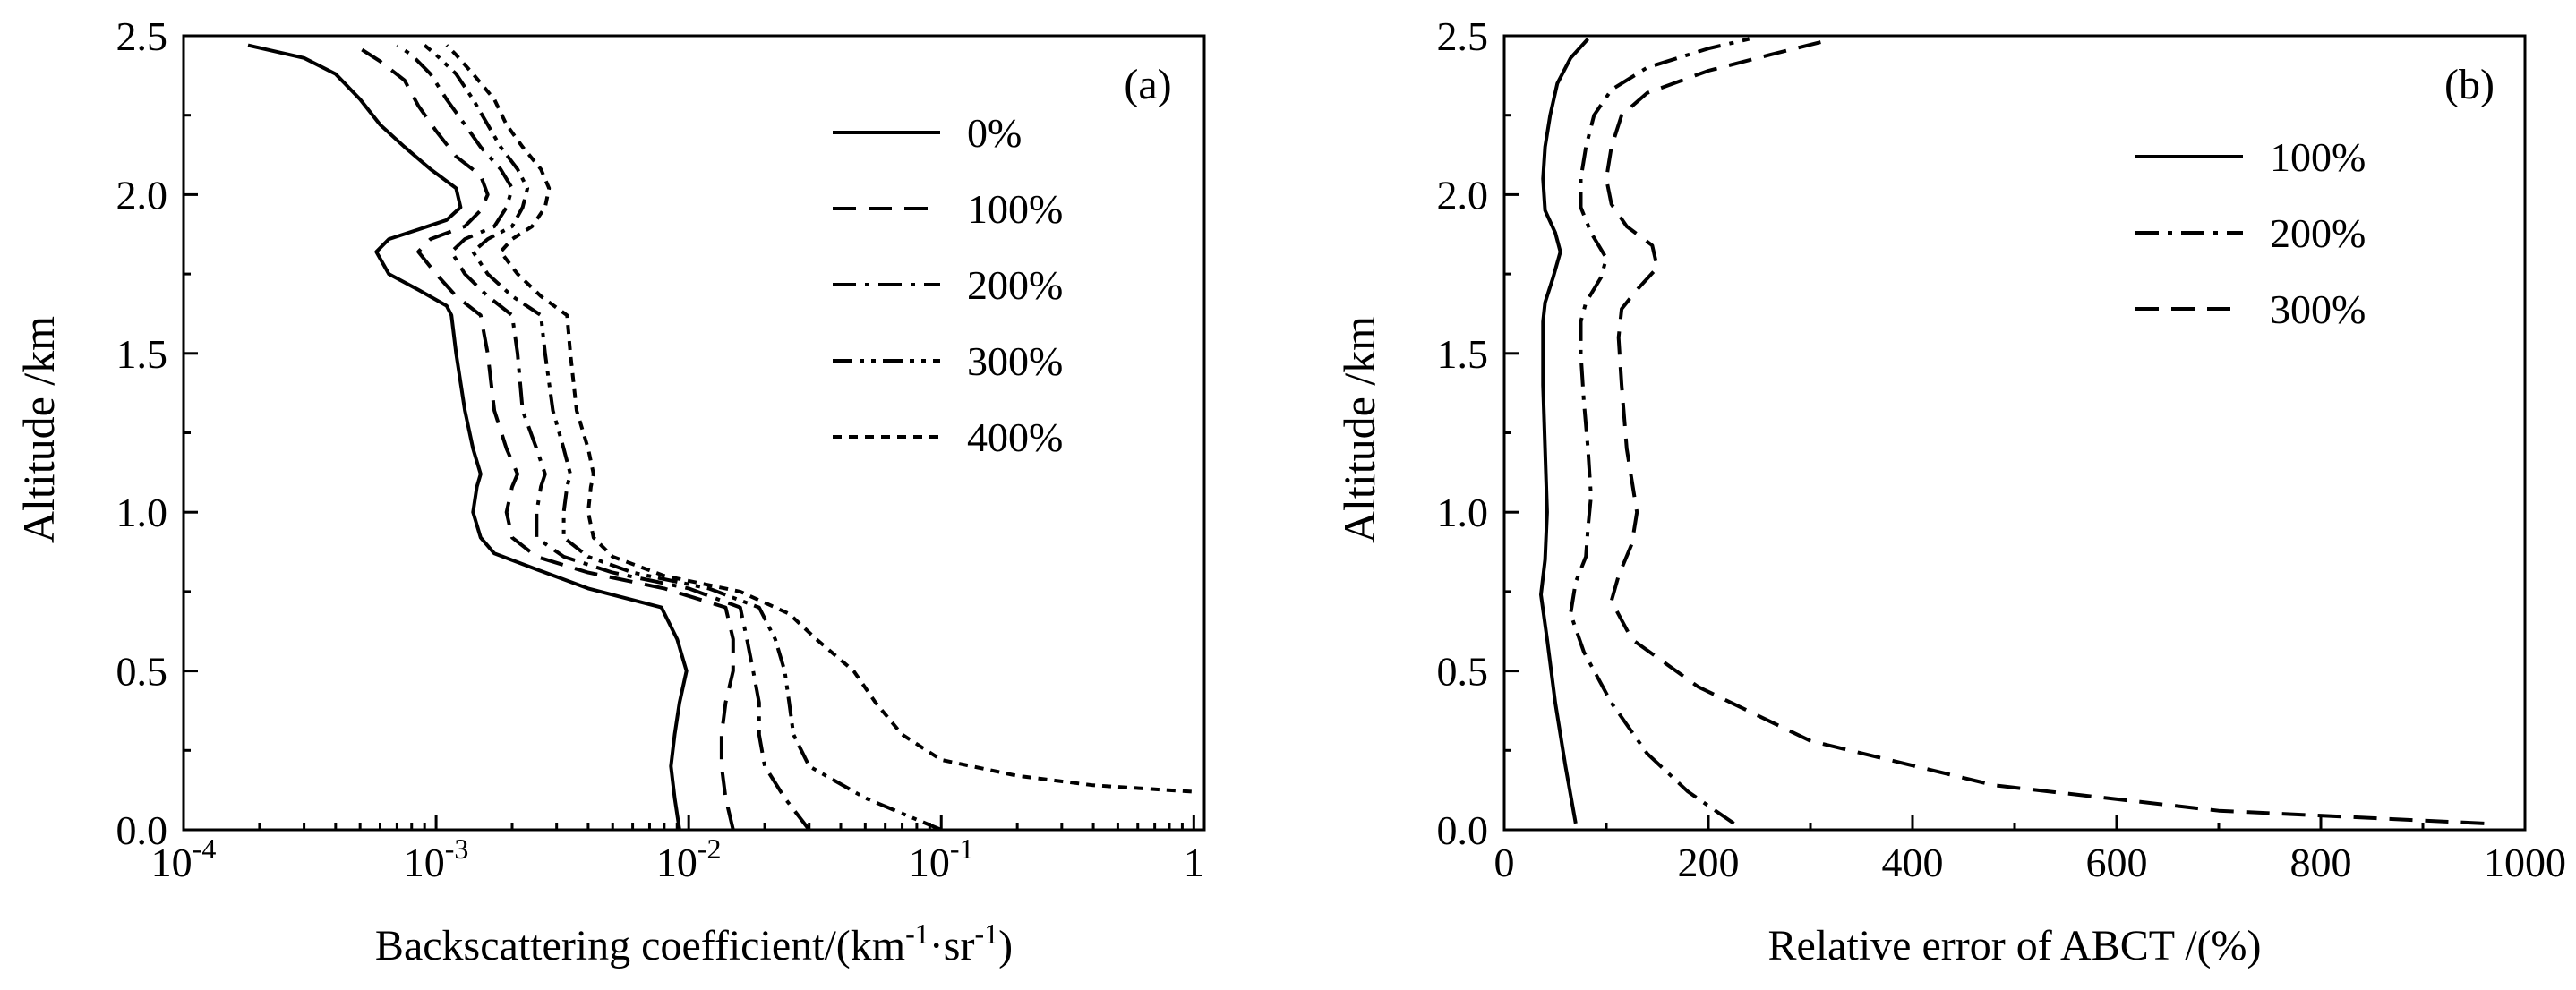 Image resolution: width=2576 pixels, height=990 pixels. Describe the element at coordinates (1709, 863) in the screenshot. I see `x-tick-label-b-1: 200` at that location.